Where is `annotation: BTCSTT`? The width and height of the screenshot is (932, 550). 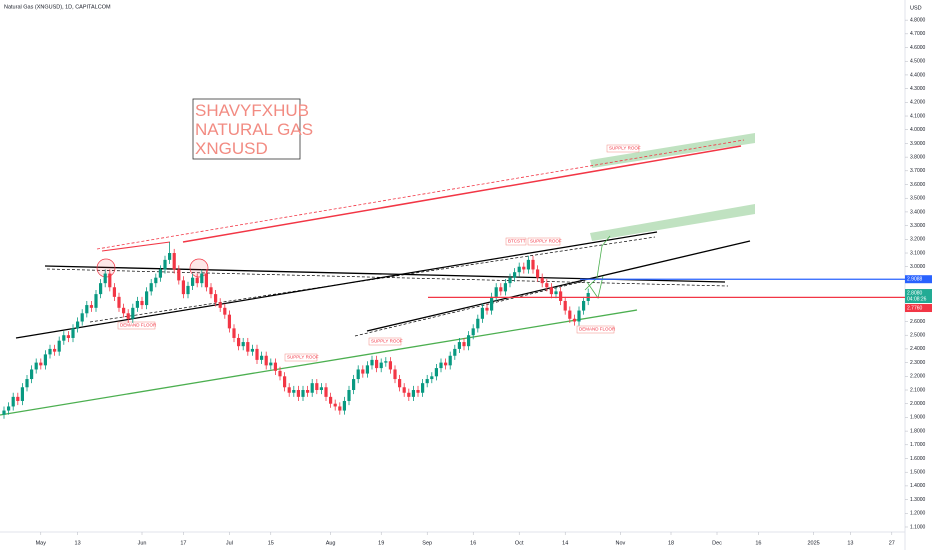 annotation: BTCSTT is located at coordinates (517, 241).